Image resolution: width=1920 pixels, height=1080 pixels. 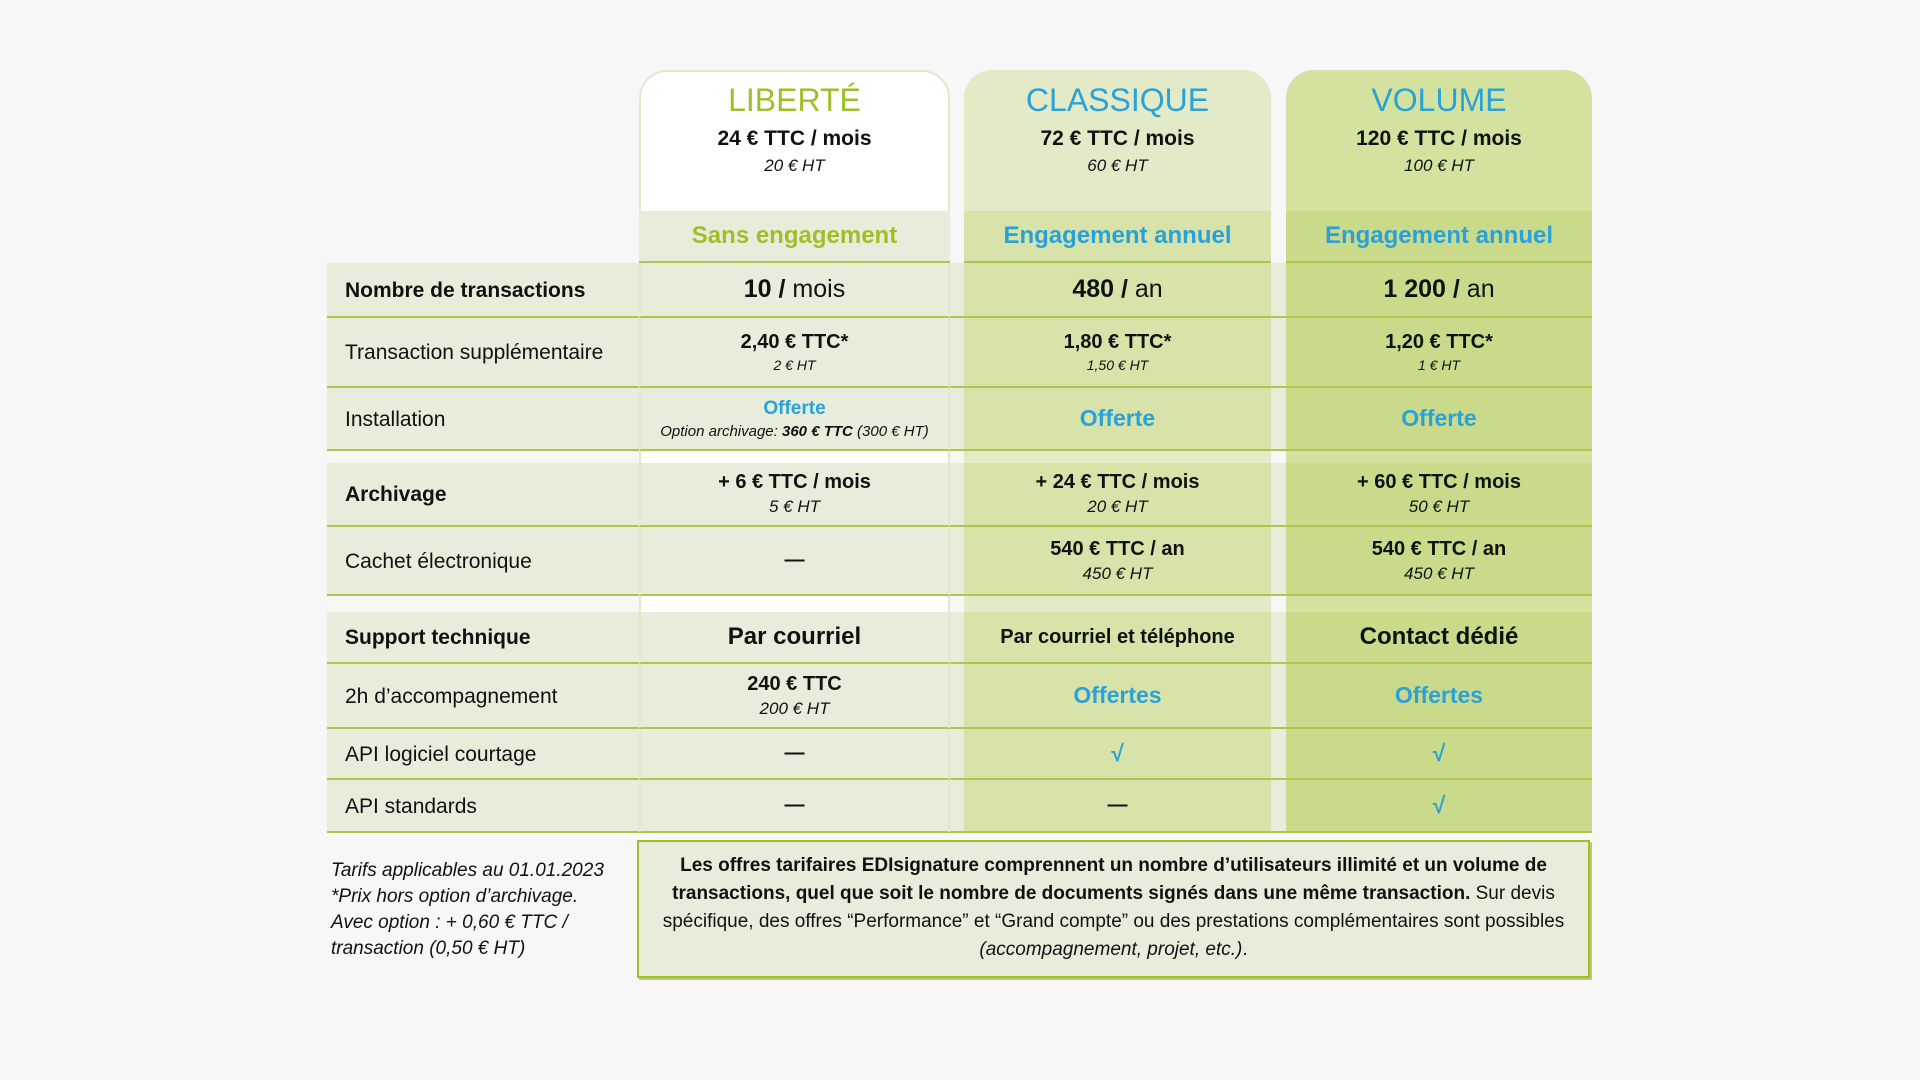 What do you see at coordinates (467, 870) in the screenshot?
I see `footnote: Tarifs applicables au 01.01.2023` at bounding box center [467, 870].